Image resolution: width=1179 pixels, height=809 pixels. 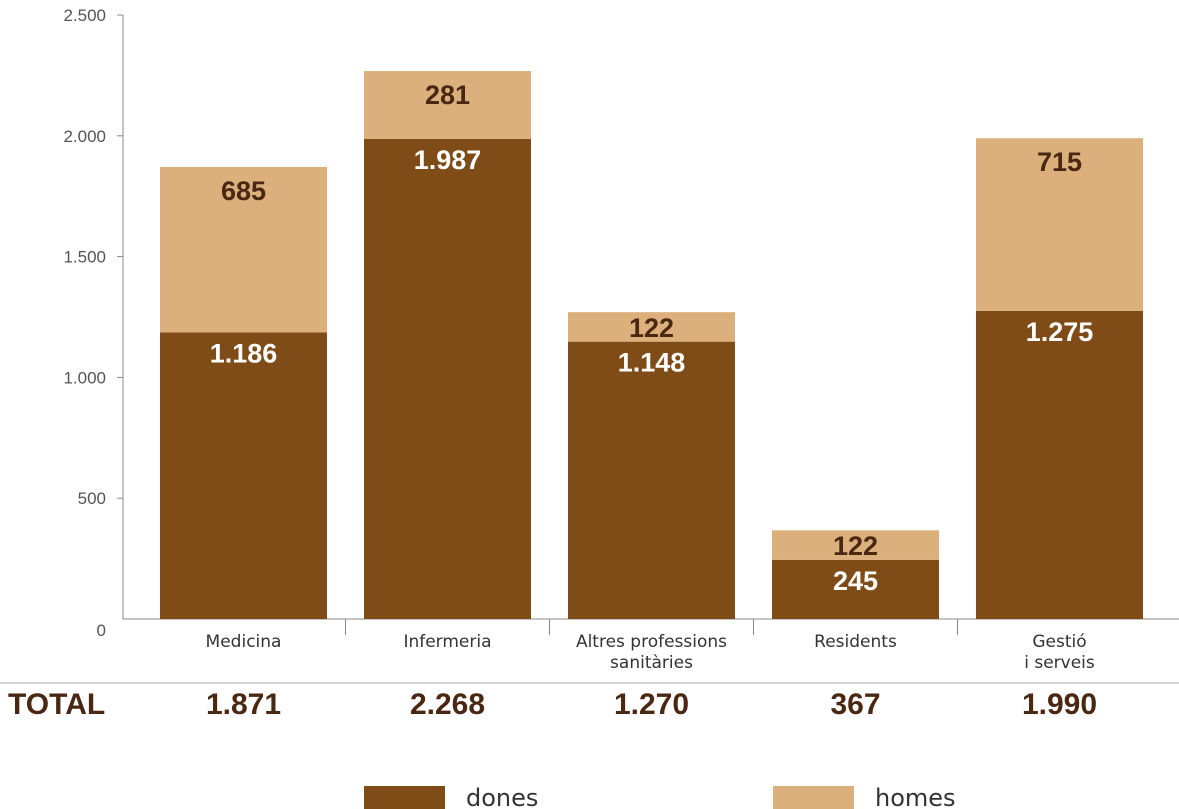 I want to click on x-tick-label: Altres professions, so click(x=651, y=642).